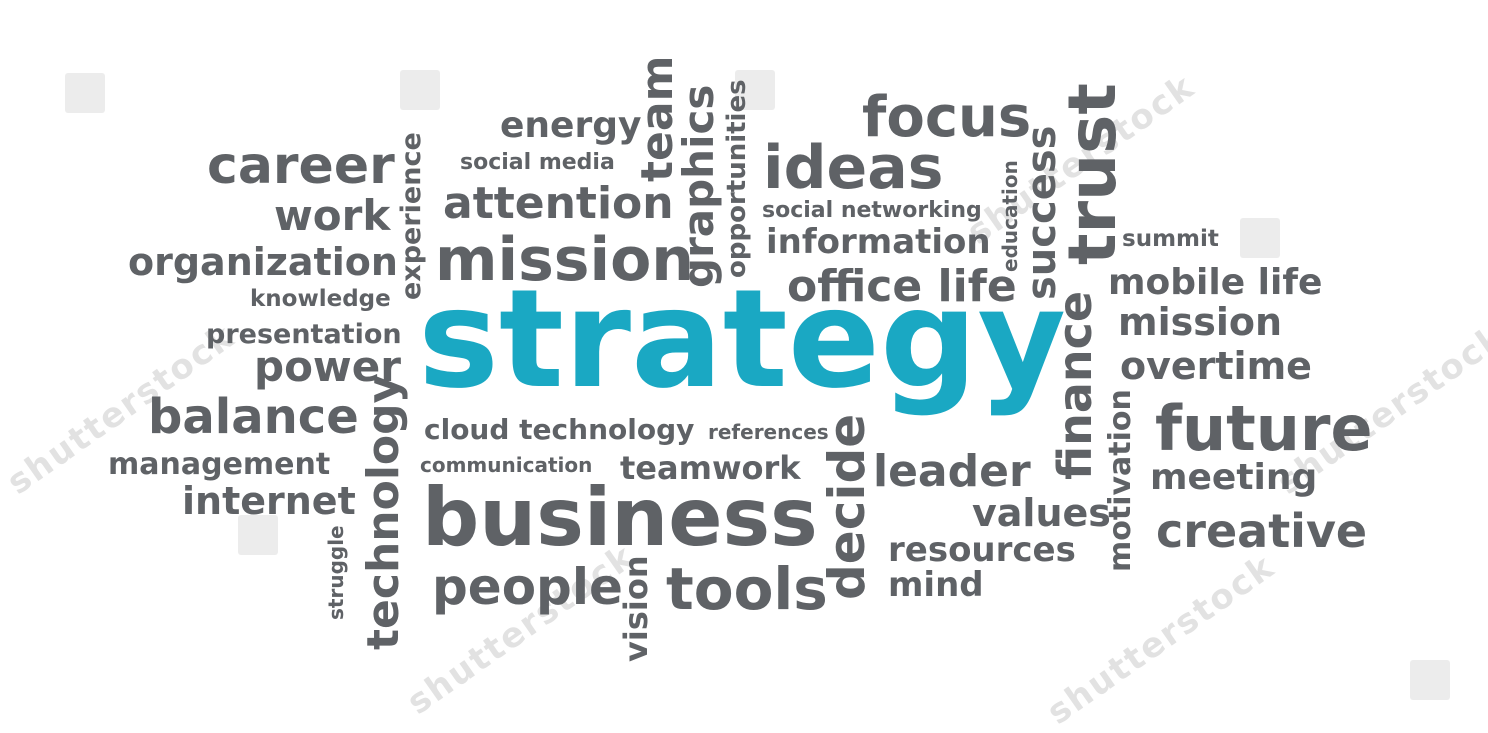 This screenshot has width=1488, height=733. What do you see at coordinates (506, 465) in the screenshot?
I see `word-communication: communication` at bounding box center [506, 465].